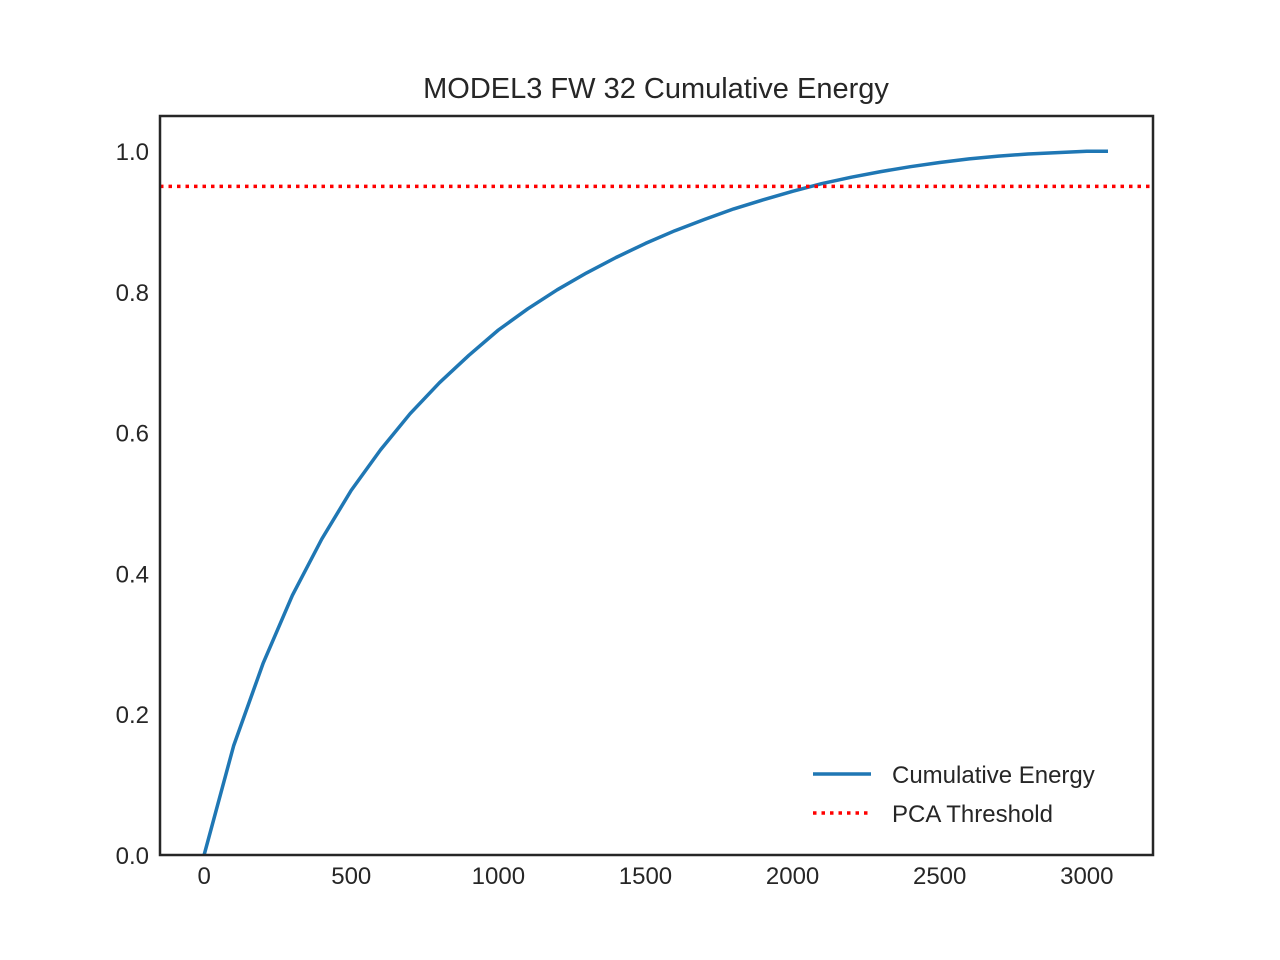  Describe the element at coordinates (203, 876) in the screenshot. I see `x-tick-label: 0` at that location.